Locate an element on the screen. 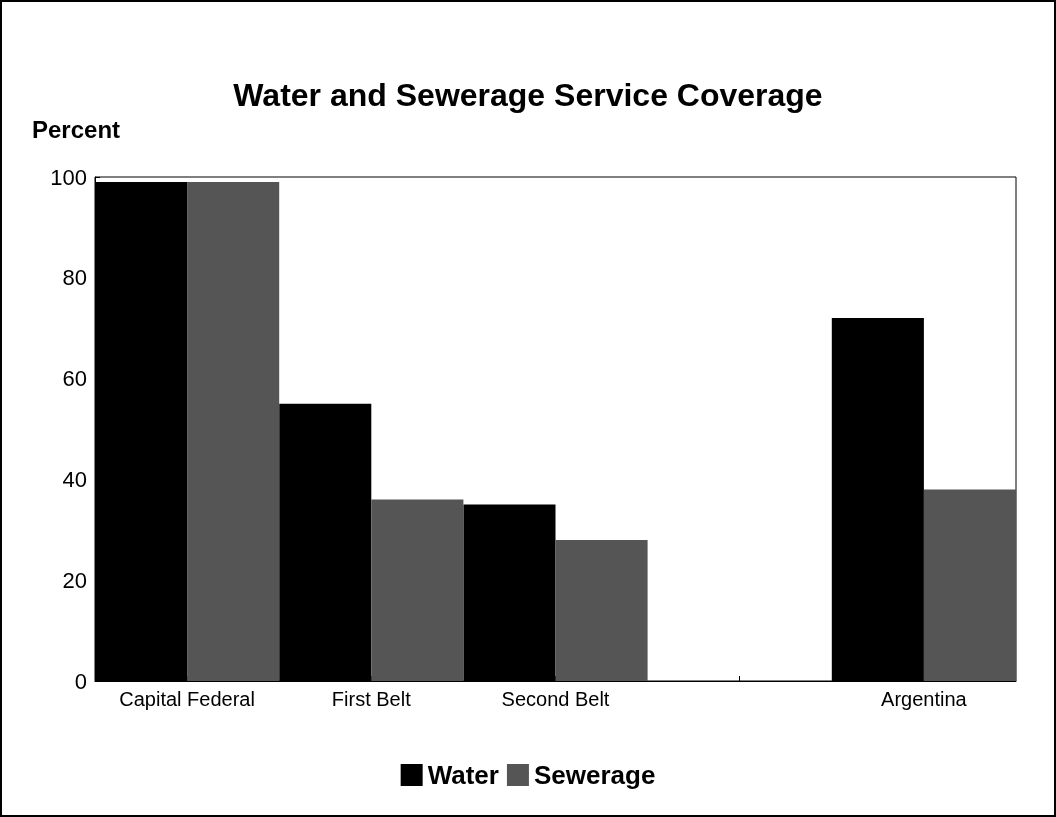 This screenshot has height=817, width=1056. y-tick-label: 20 is located at coordinates (74, 580).